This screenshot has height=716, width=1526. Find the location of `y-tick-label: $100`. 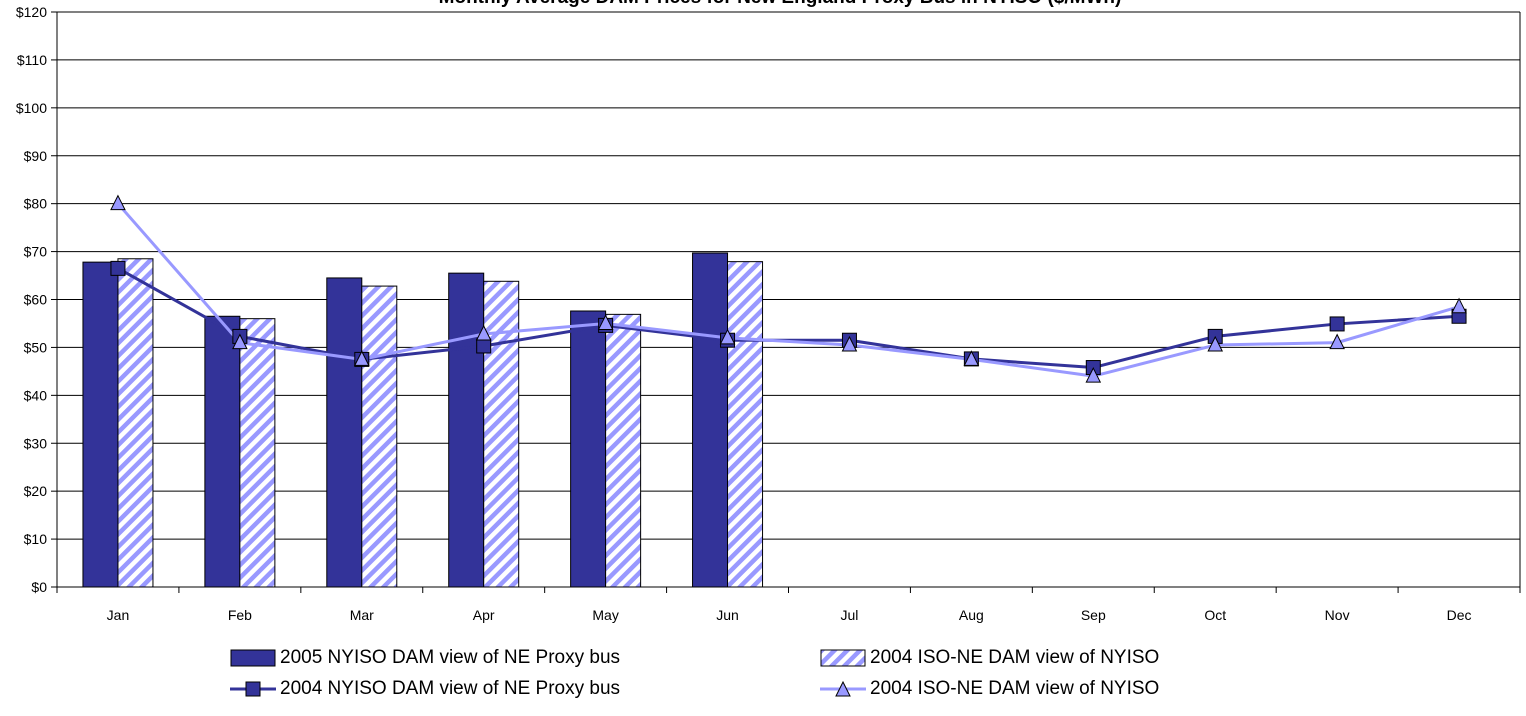

y-tick-label: $100 is located at coordinates (31, 108).